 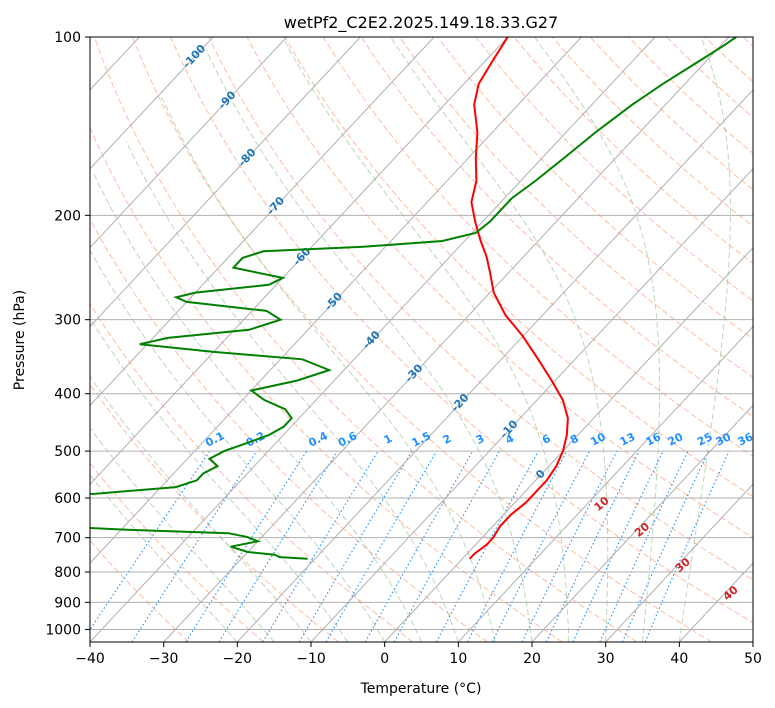 What do you see at coordinates (67, 321) in the screenshot?
I see `y-tick-label: 300` at bounding box center [67, 321].